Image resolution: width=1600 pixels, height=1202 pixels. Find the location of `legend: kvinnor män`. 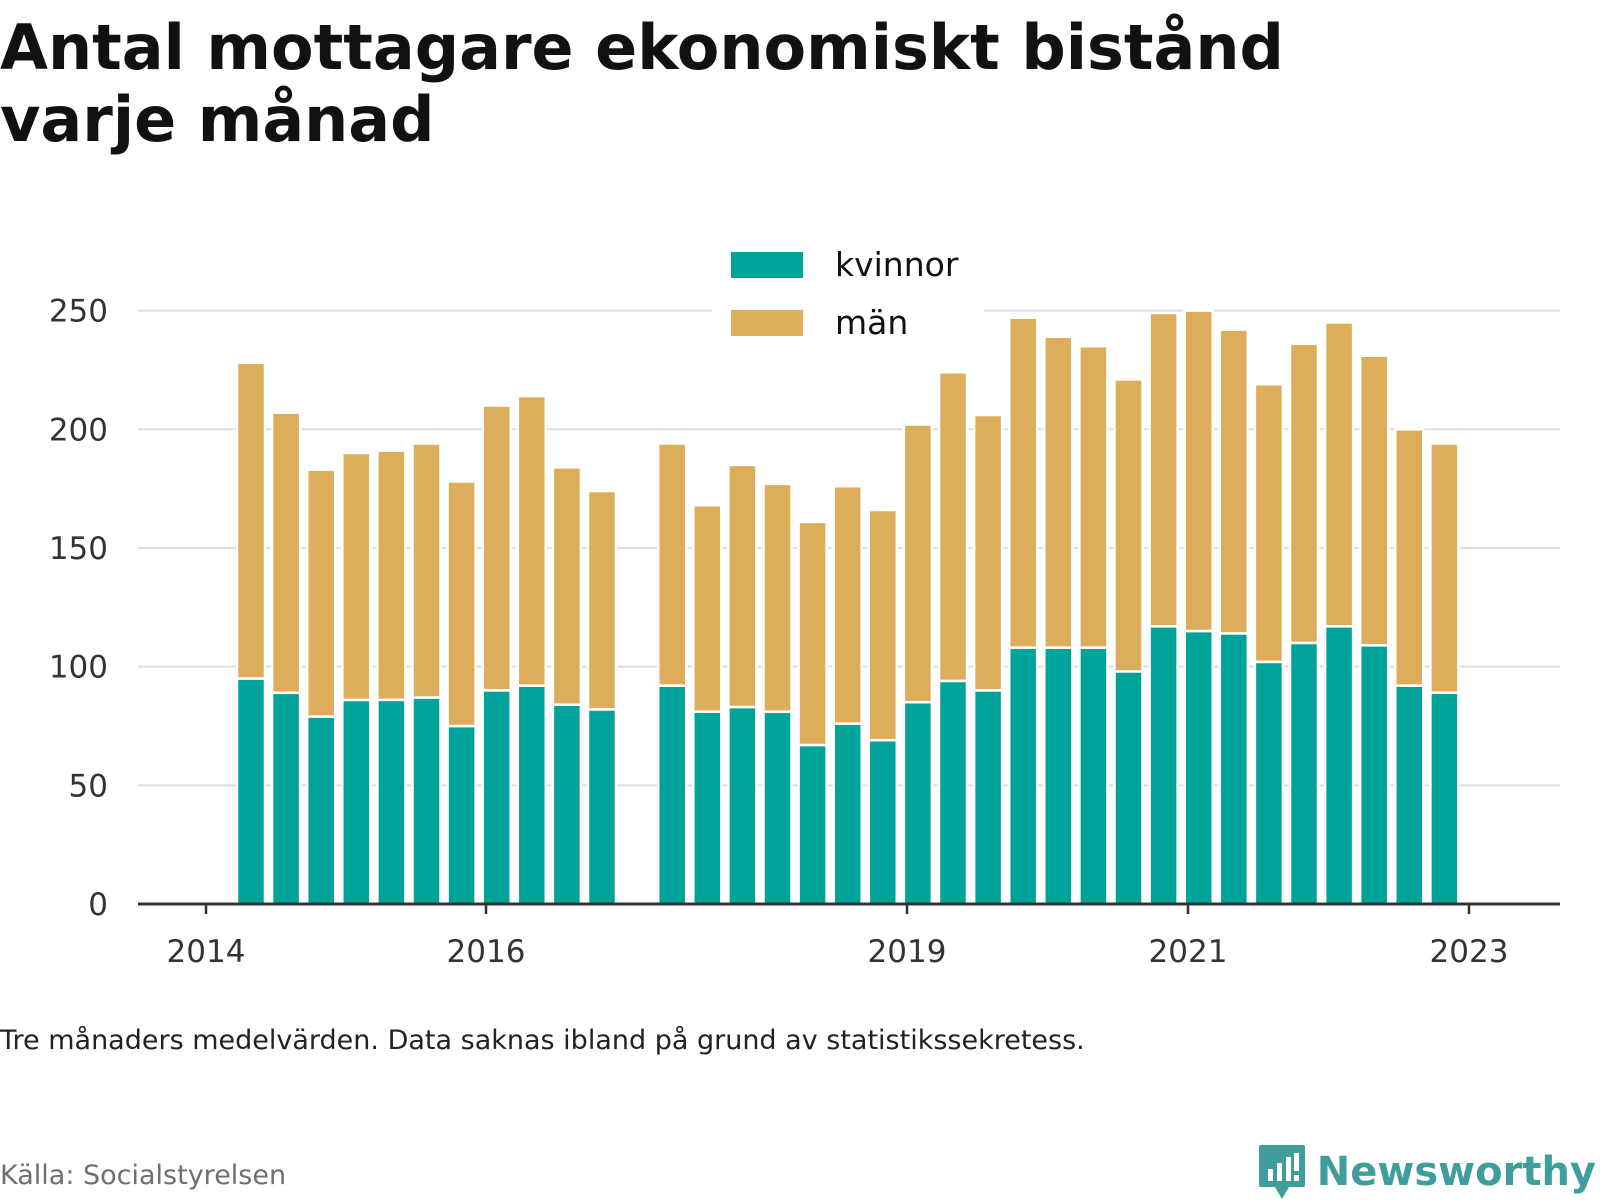

legend: kvinnor män is located at coordinates (848, 300).